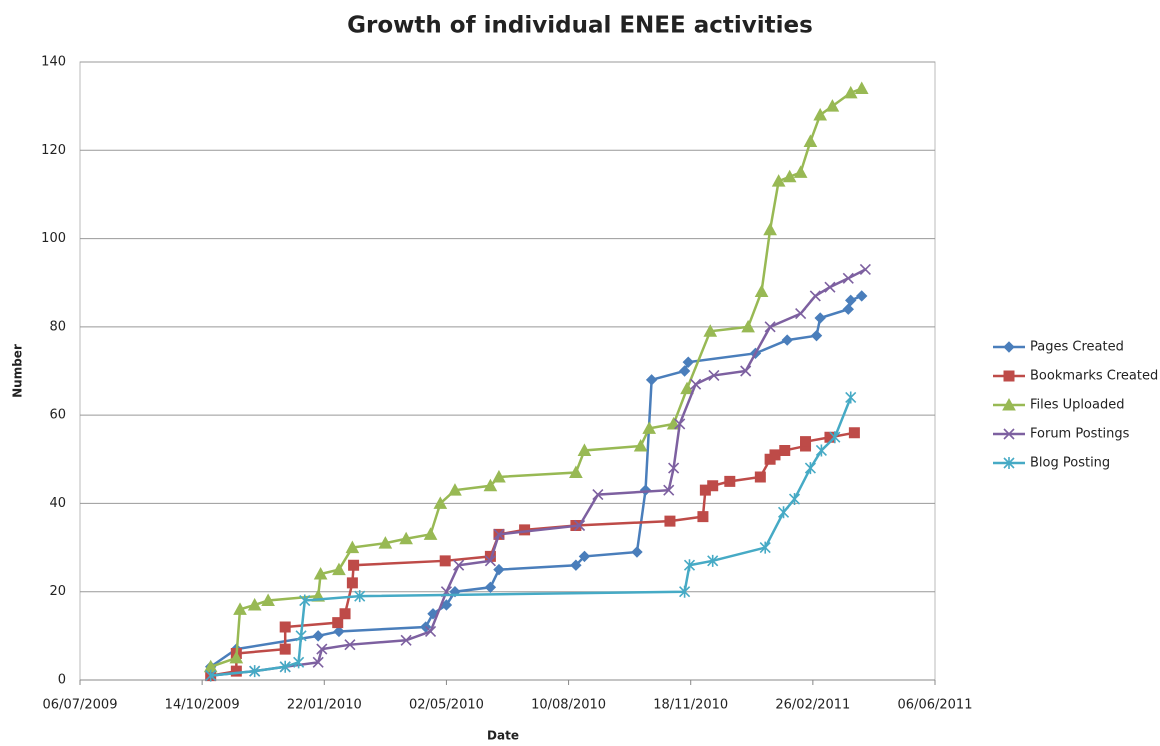 The width and height of the screenshot is (1160, 746). What do you see at coordinates (1077, 405) in the screenshot?
I see `legend-label: Files Uploaded` at bounding box center [1077, 405].